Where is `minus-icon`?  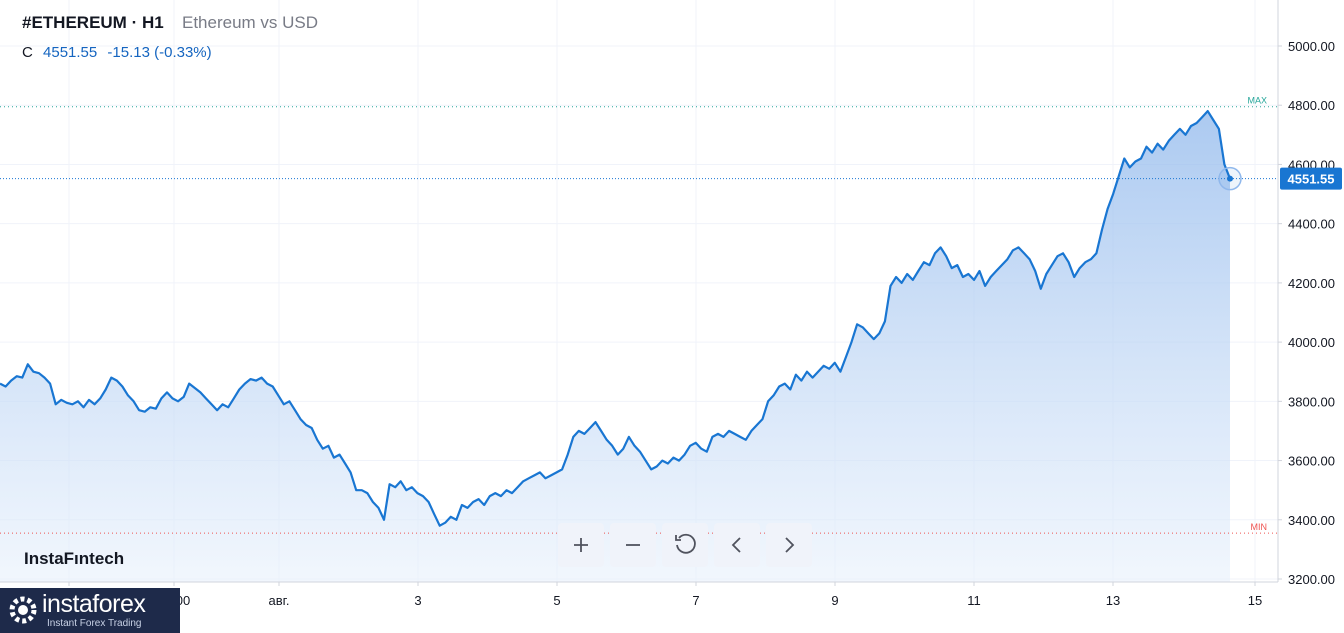 minus-icon is located at coordinates (633, 545).